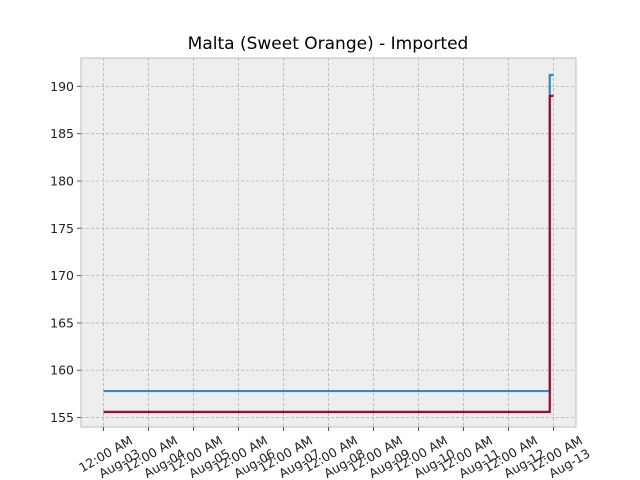 This screenshot has height=480, width=640. Describe the element at coordinates (62, 181) in the screenshot. I see `y-tick-label: 180` at that location.